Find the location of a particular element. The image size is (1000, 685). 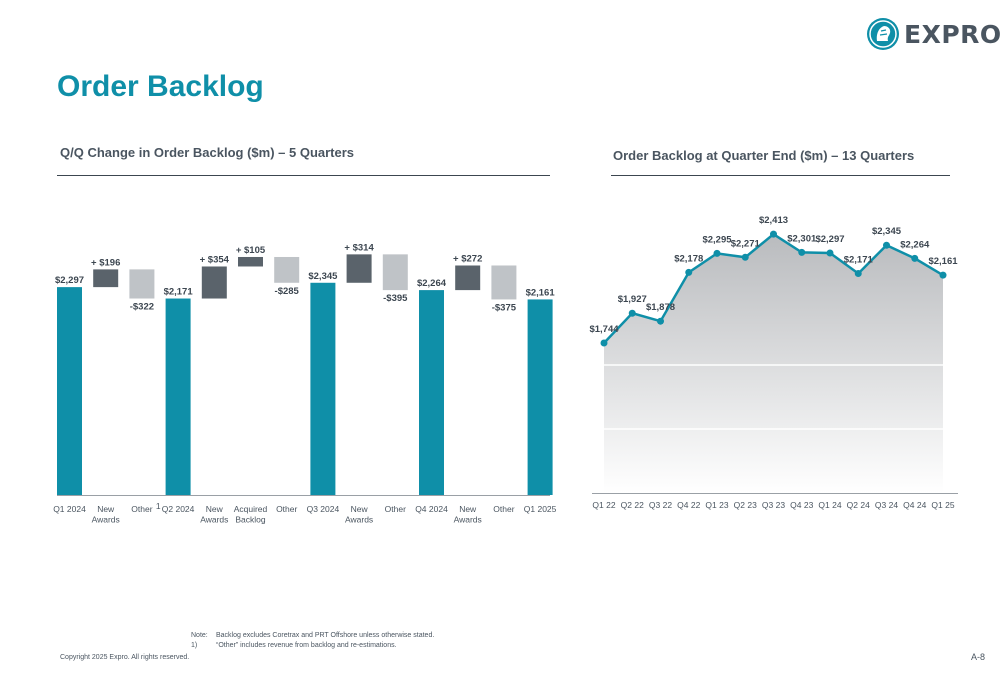

note-key: 1) is located at coordinates (194, 645).